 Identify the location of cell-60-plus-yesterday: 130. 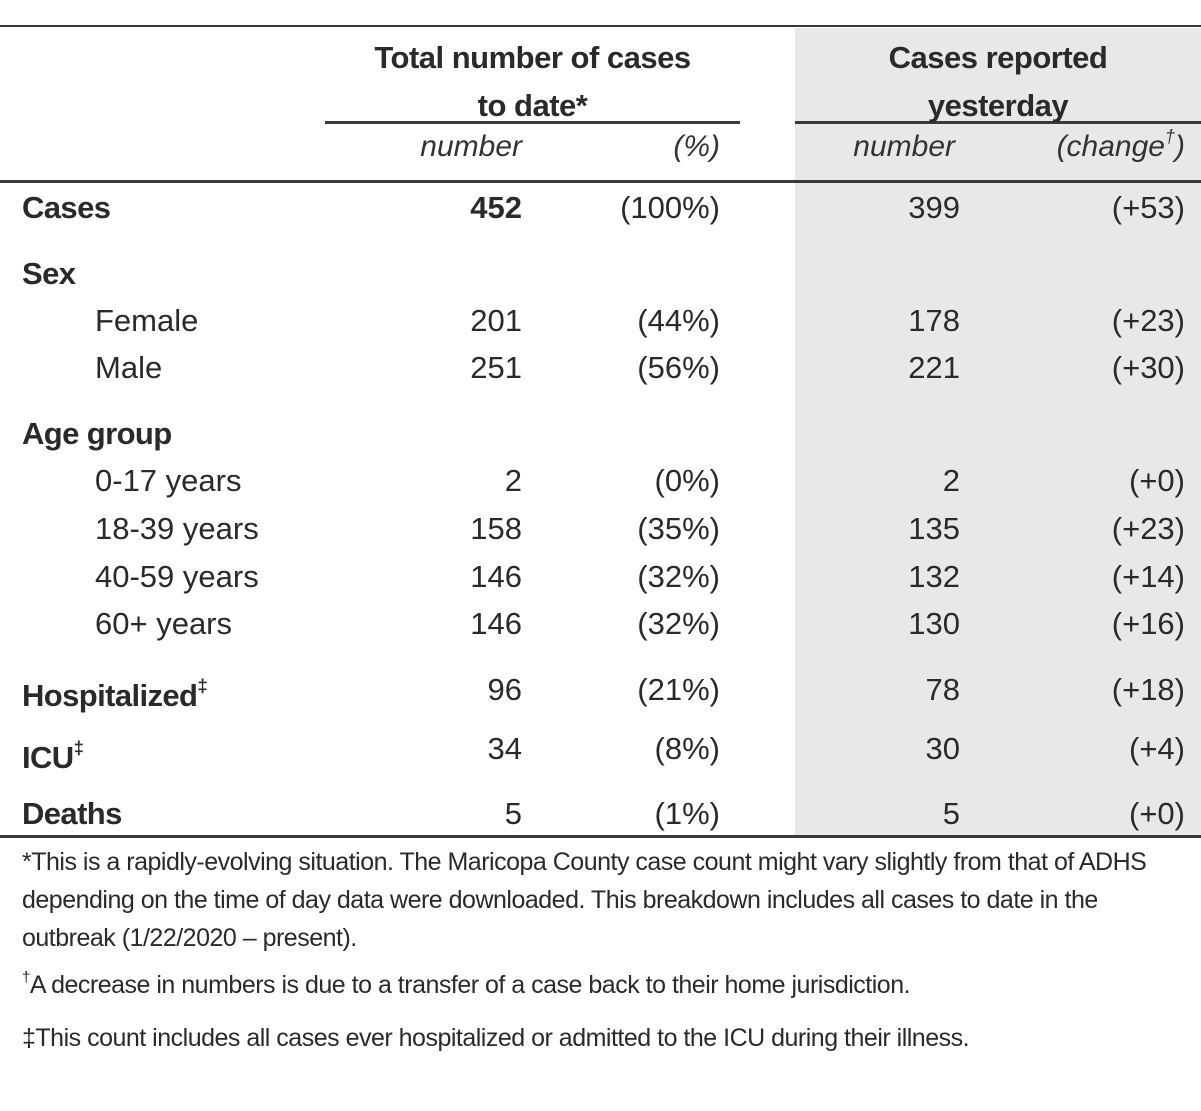
(934, 623).